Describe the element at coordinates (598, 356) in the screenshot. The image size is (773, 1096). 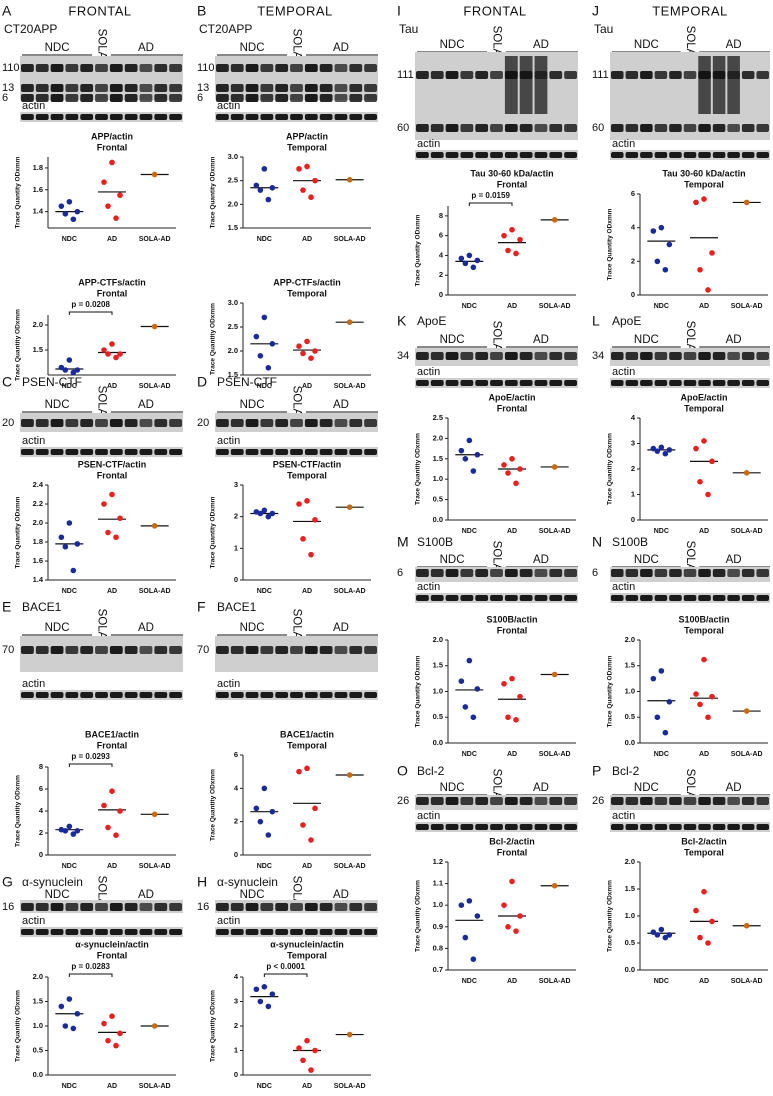
I see `mw-marker: 34` at that location.